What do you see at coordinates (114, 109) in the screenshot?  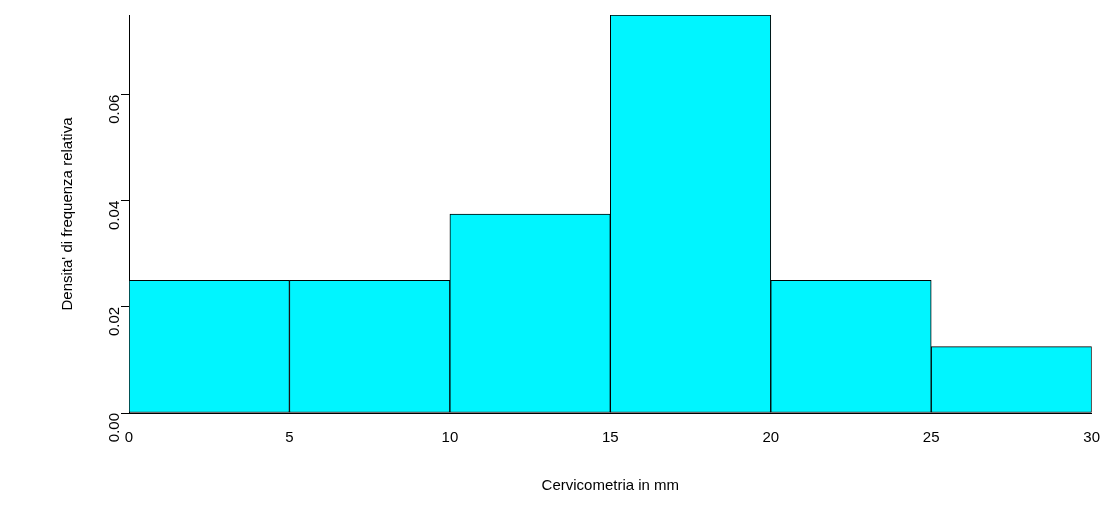 I see `y-tick-label: 0.06` at bounding box center [114, 109].